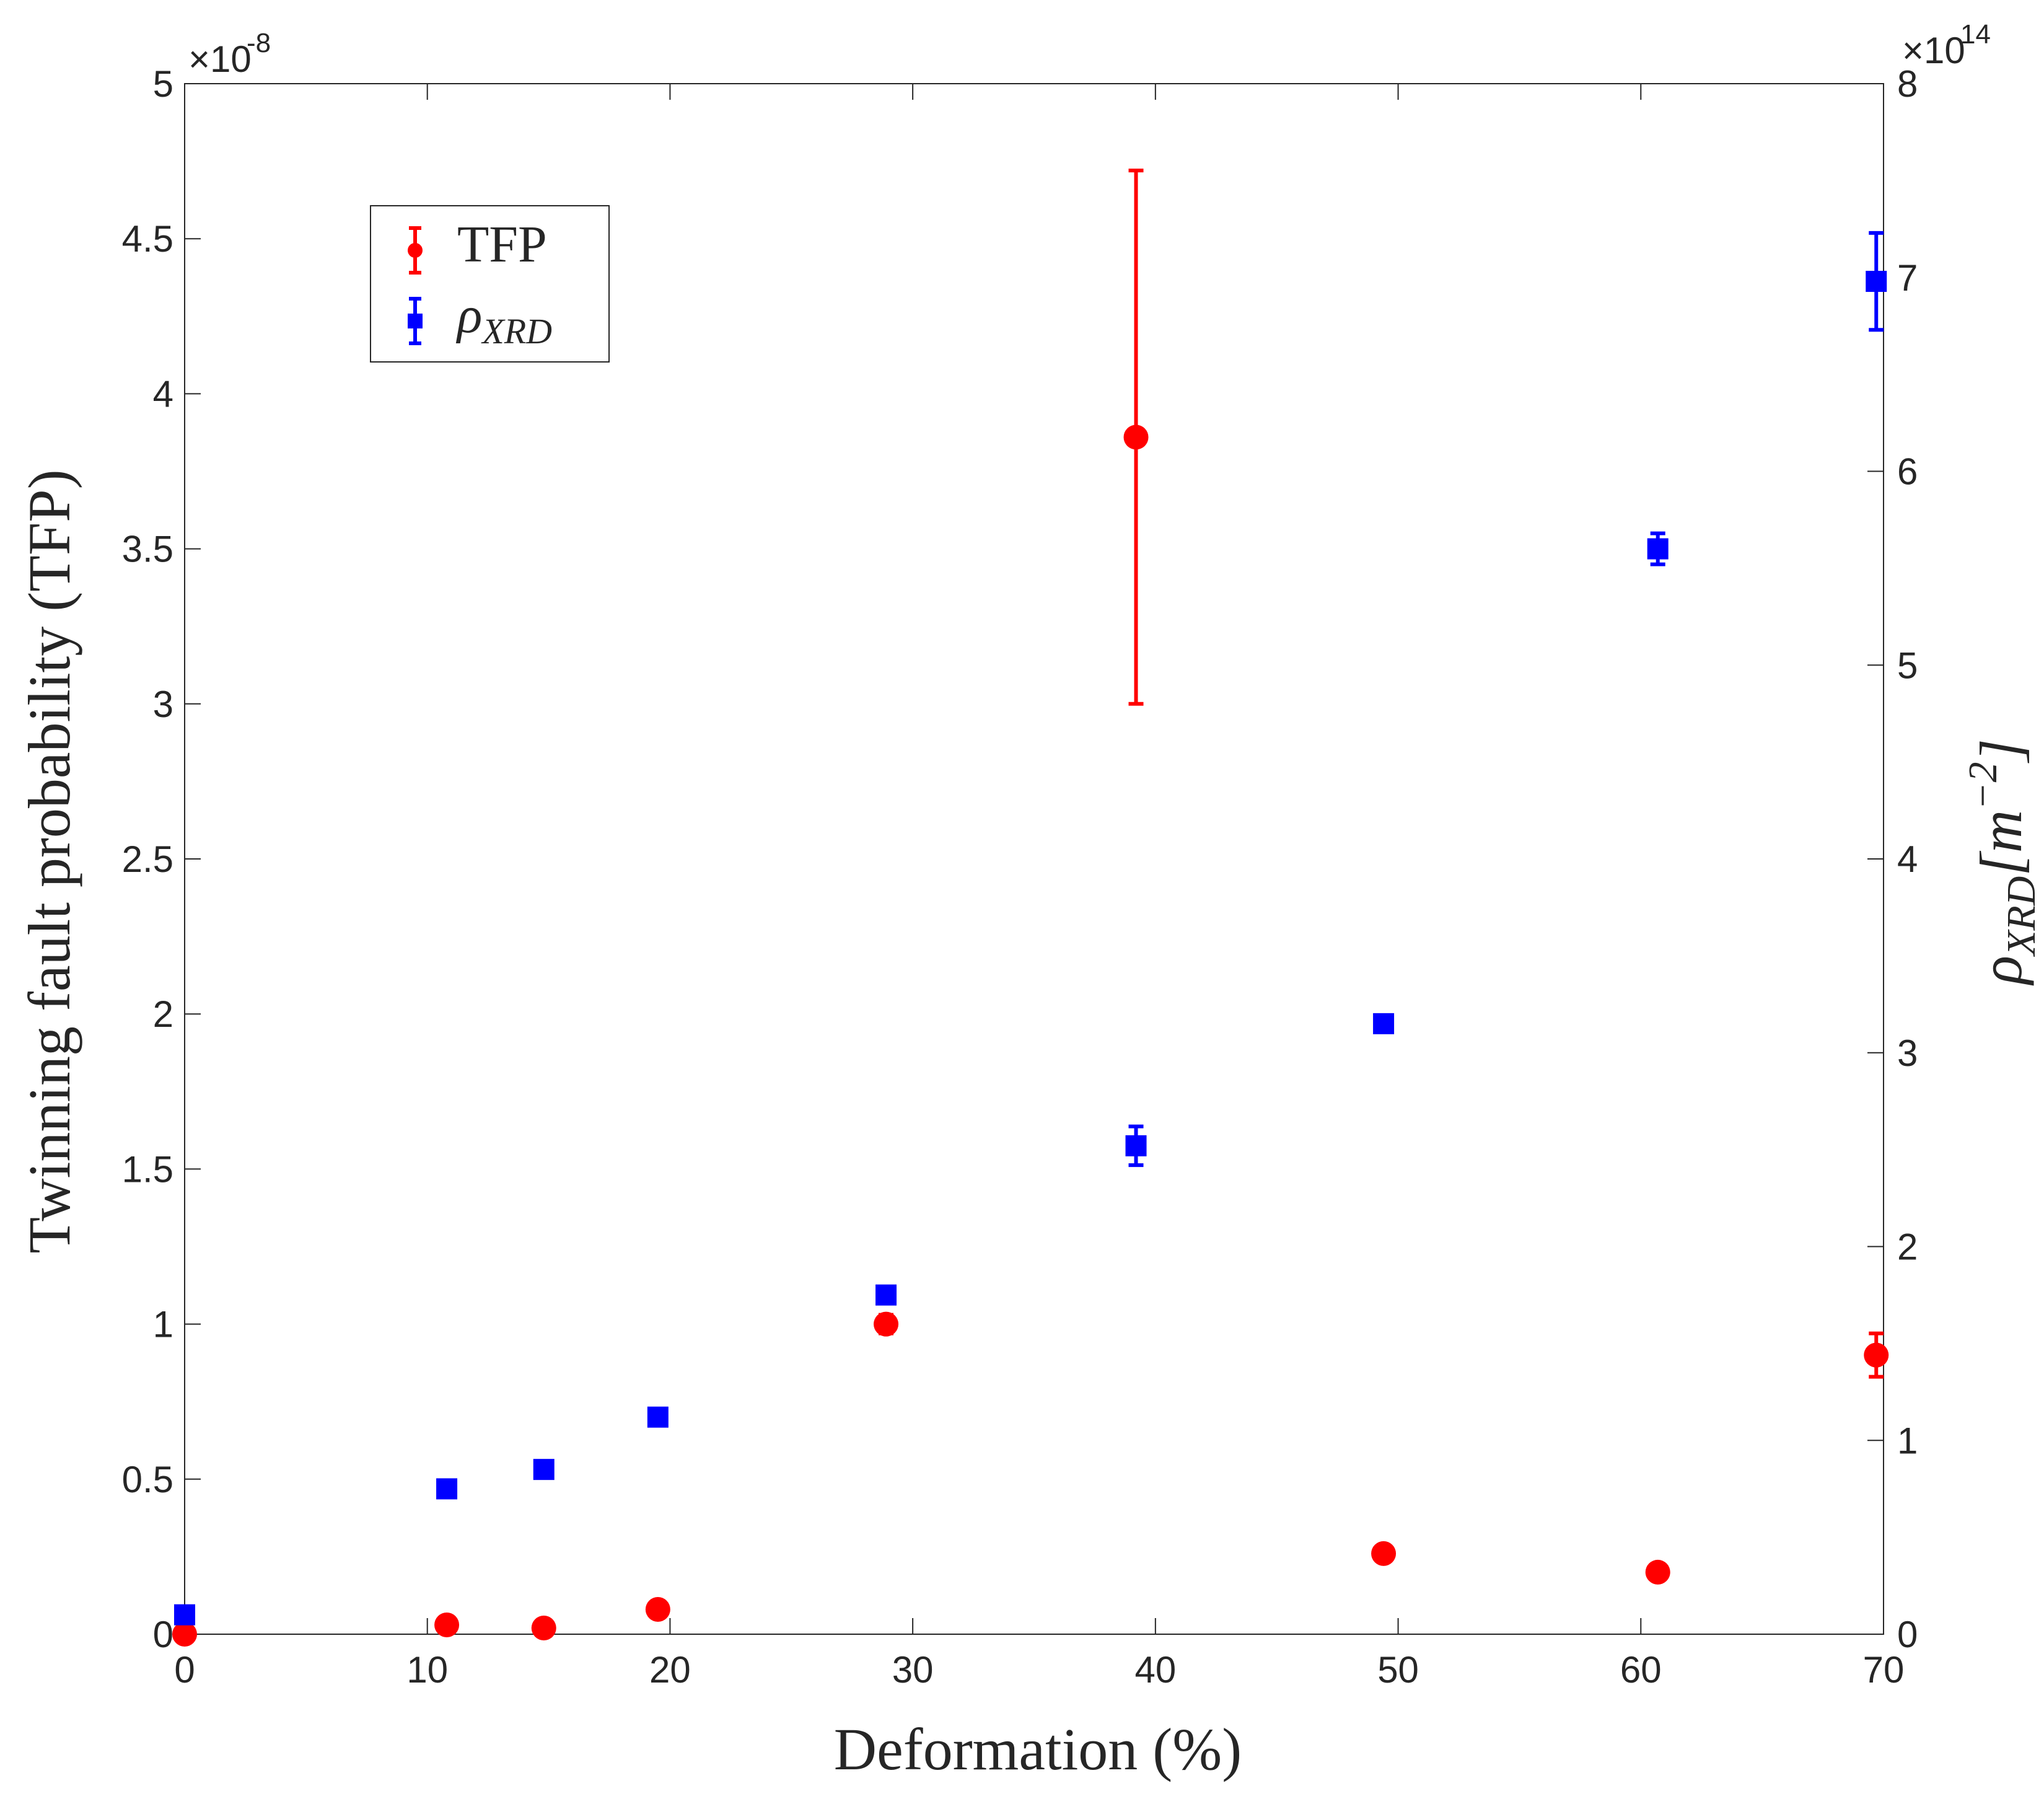 The width and height of the screenshot is (2044, 1804). I want to click on y-right-tick-label: 7, so click(1907, 278).